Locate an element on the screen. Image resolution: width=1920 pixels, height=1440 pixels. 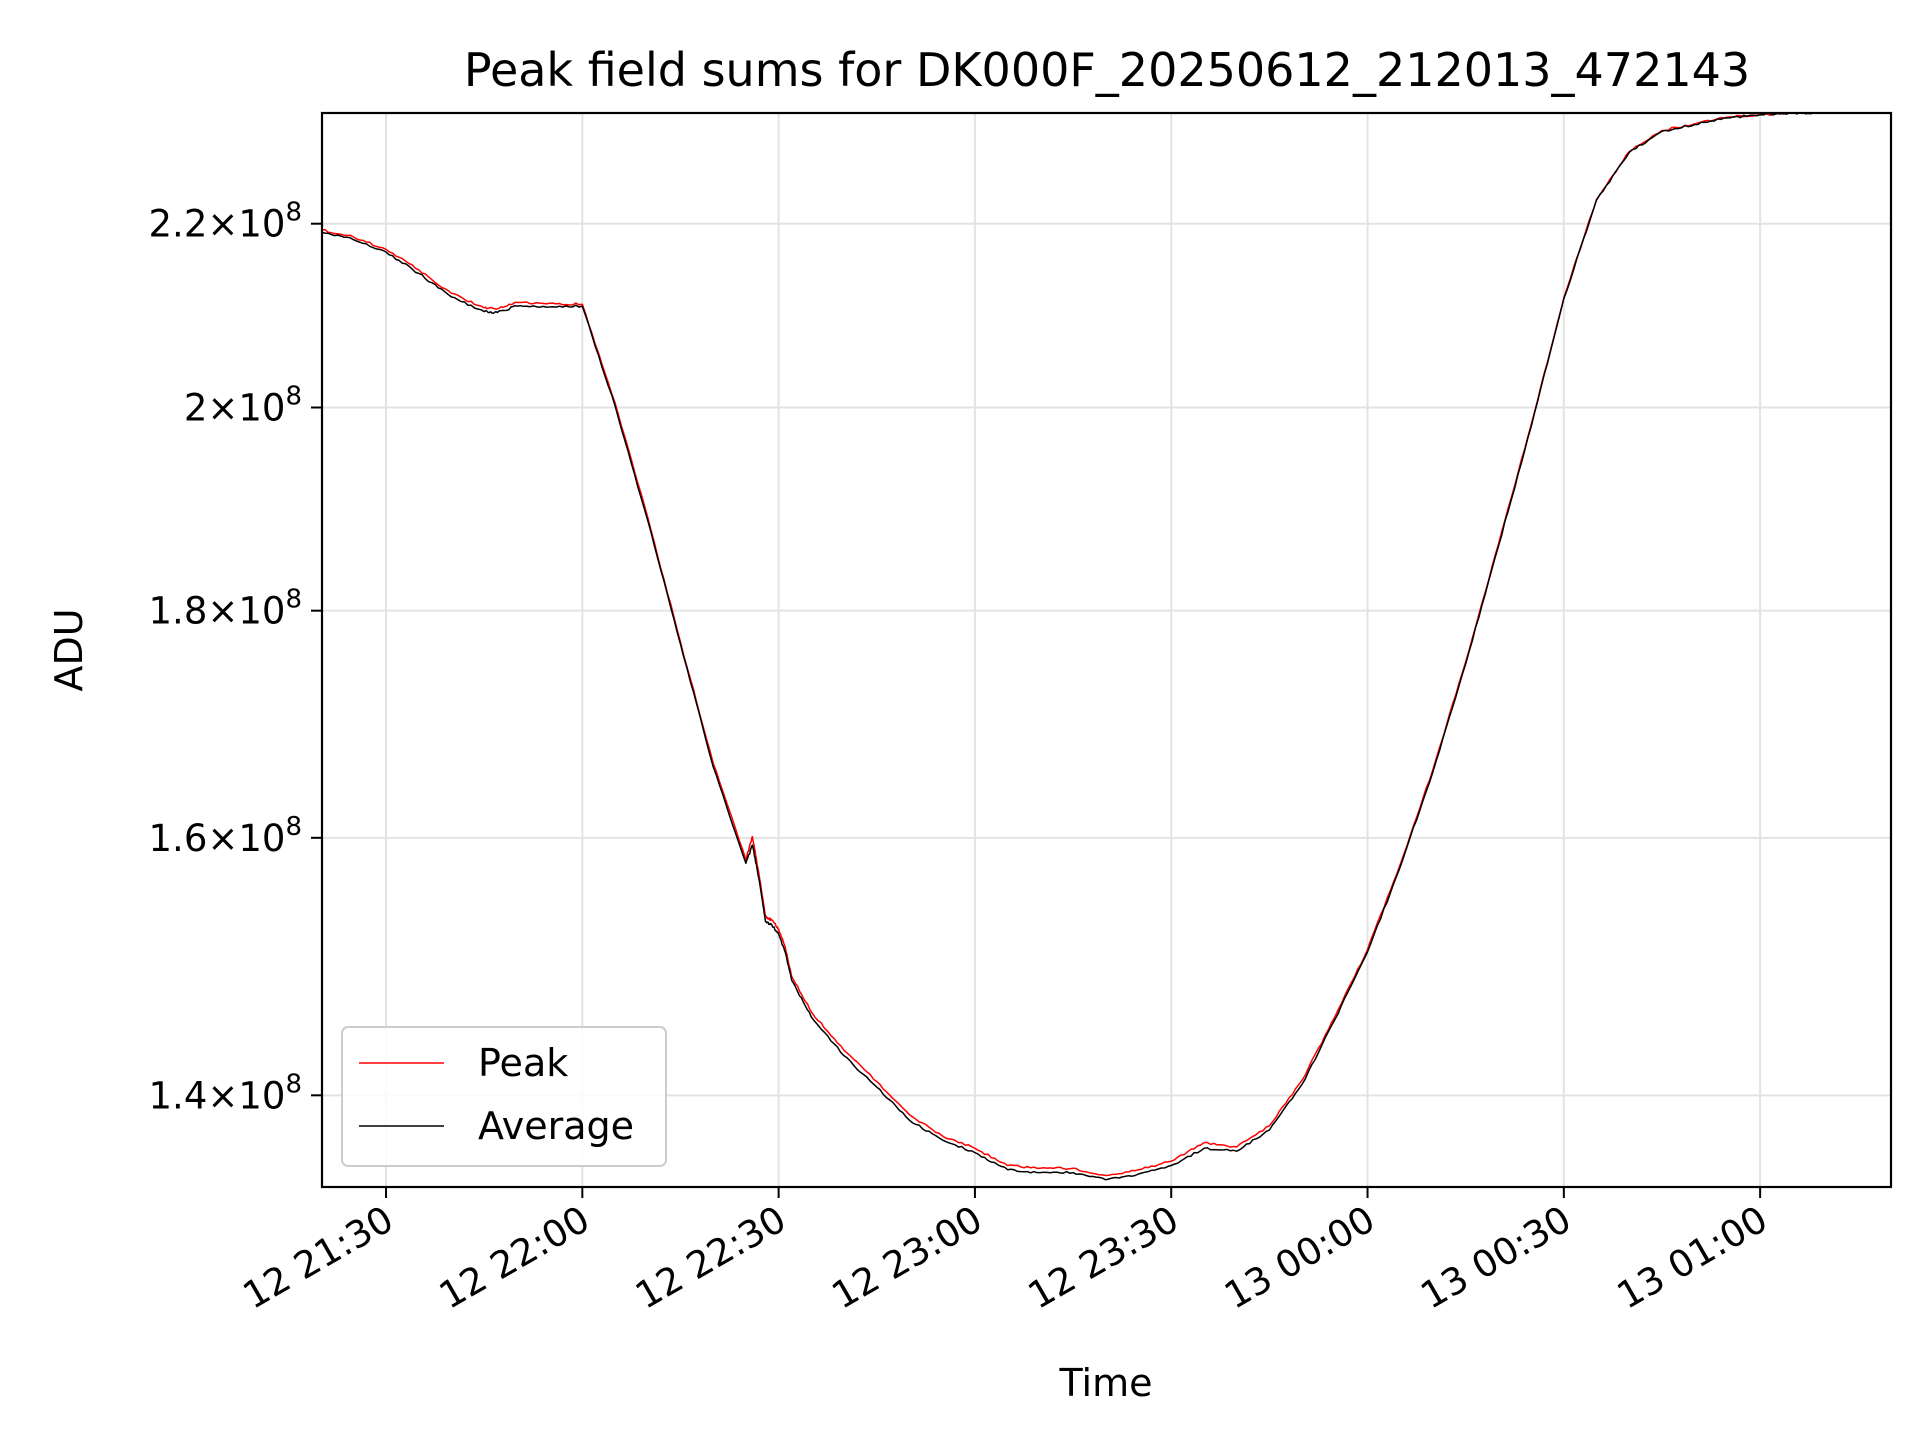
y-tick-label: 1.8×108 is located at coordinates (225, 609).